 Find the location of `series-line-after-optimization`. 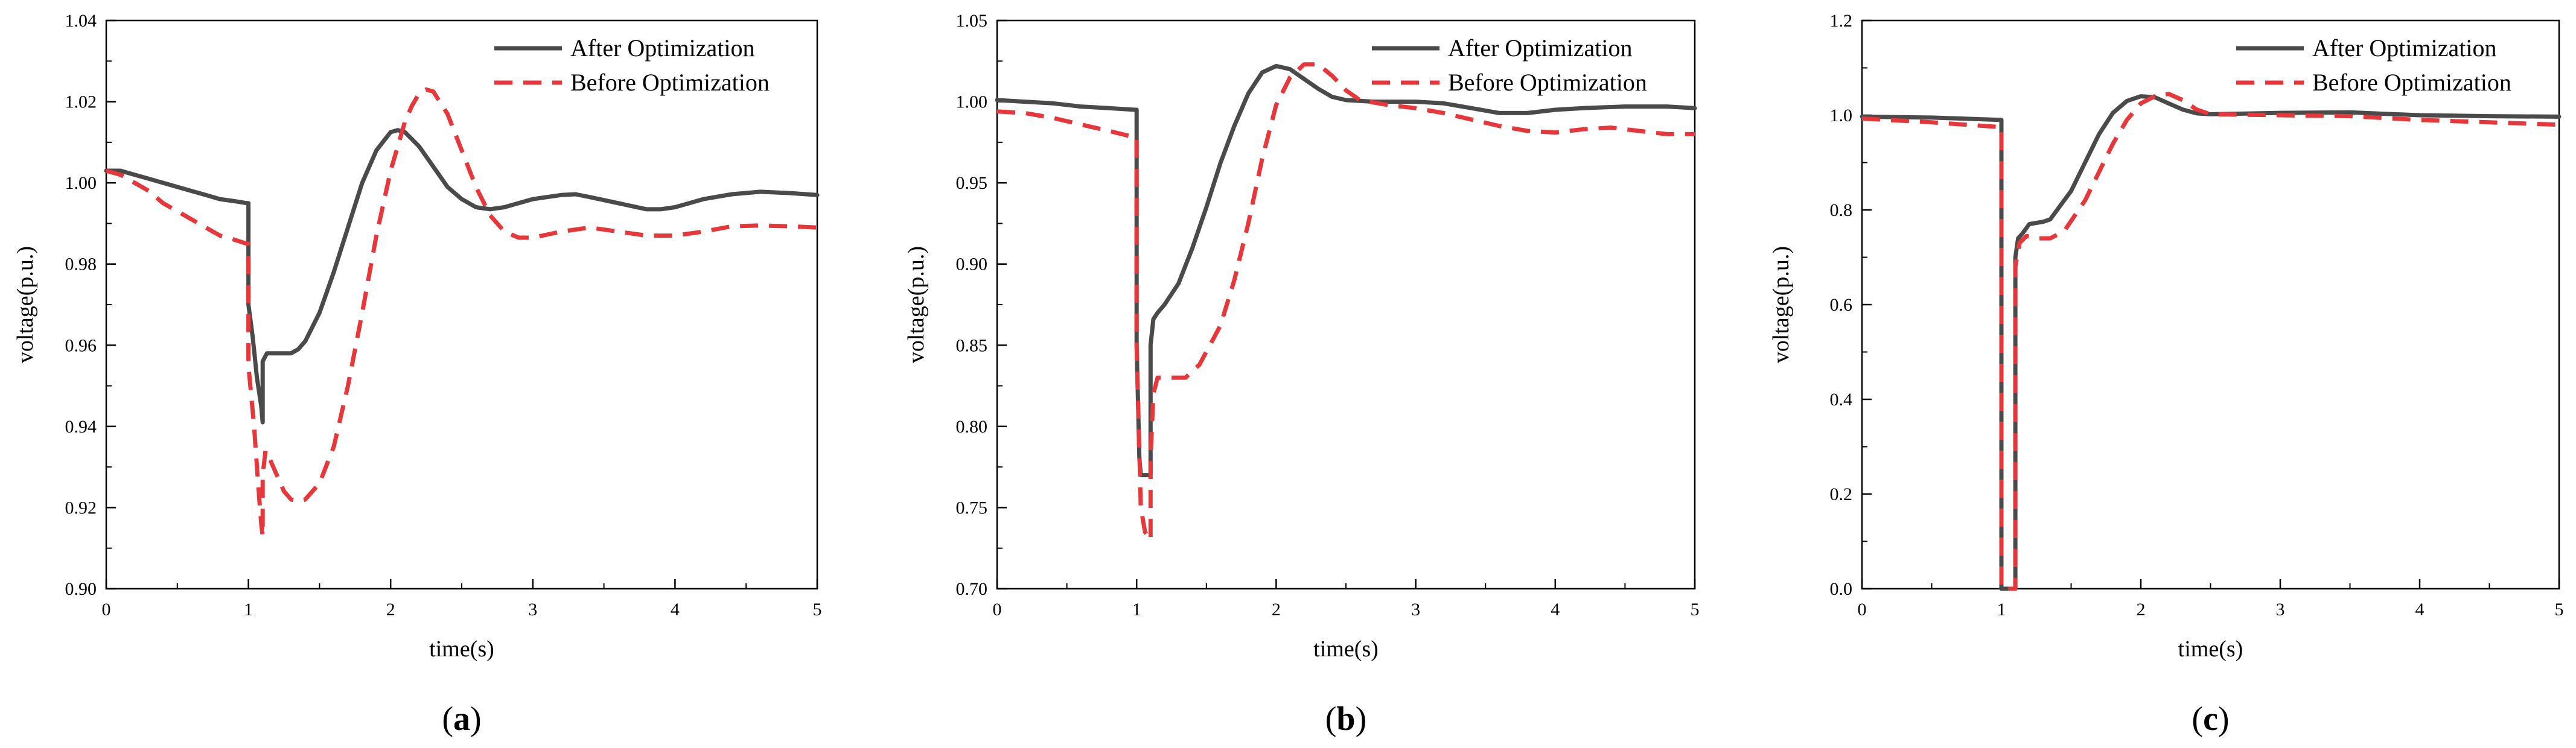

series-line-after-optimization is located at coordinates (462, 276).